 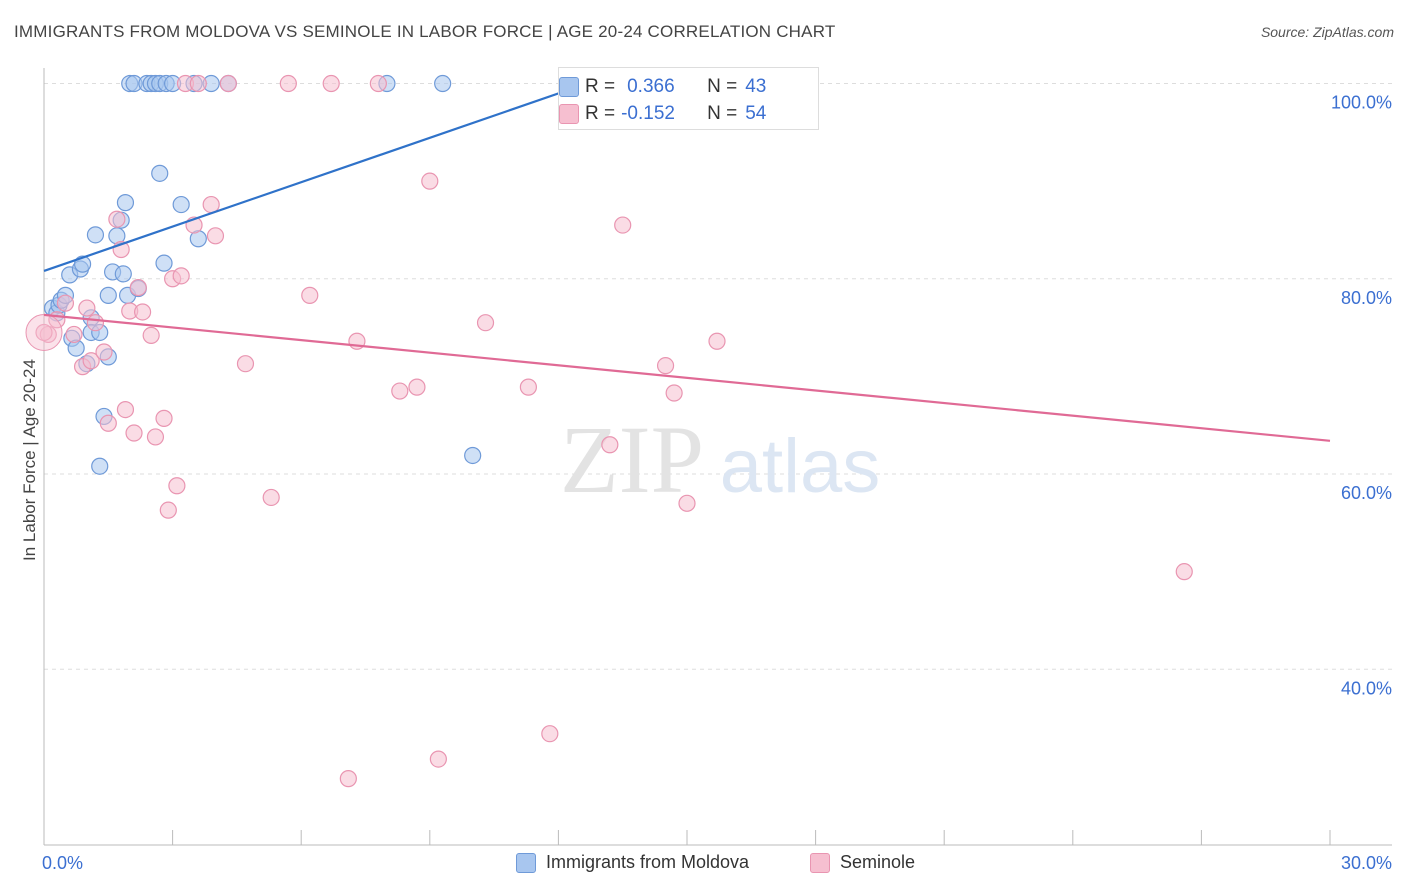 What do you see at coordinates (1366, 493) in the screenshot?
I see `y-tick-label: 60.0%` at bounding box center [1366, 493].